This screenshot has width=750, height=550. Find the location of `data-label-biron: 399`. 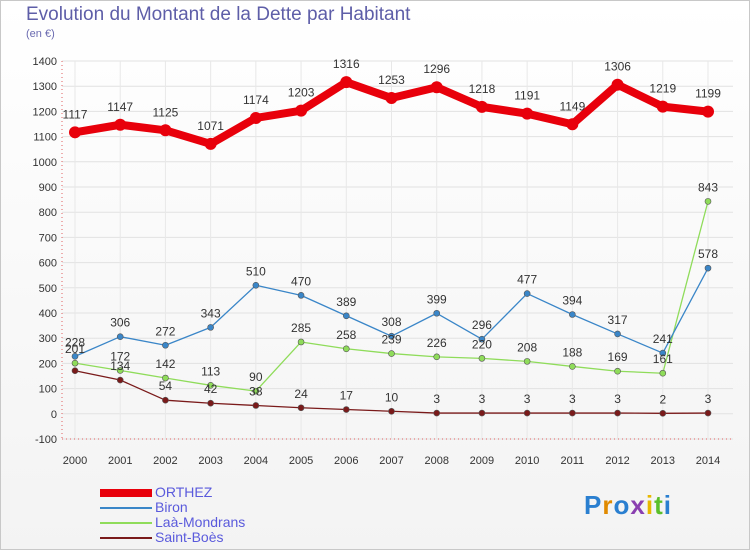

data-label-biron: 399 is located at coordinates (437, 299).